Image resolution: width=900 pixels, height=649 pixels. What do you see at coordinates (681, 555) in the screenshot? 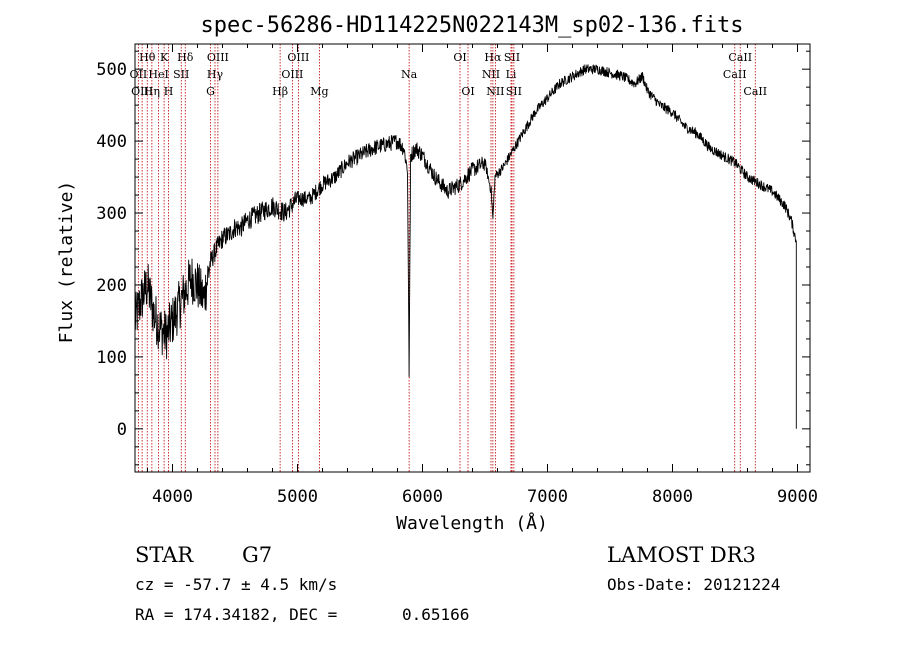
I see `survey-name: LAMOST DR3` at bounding box center [681, 555].